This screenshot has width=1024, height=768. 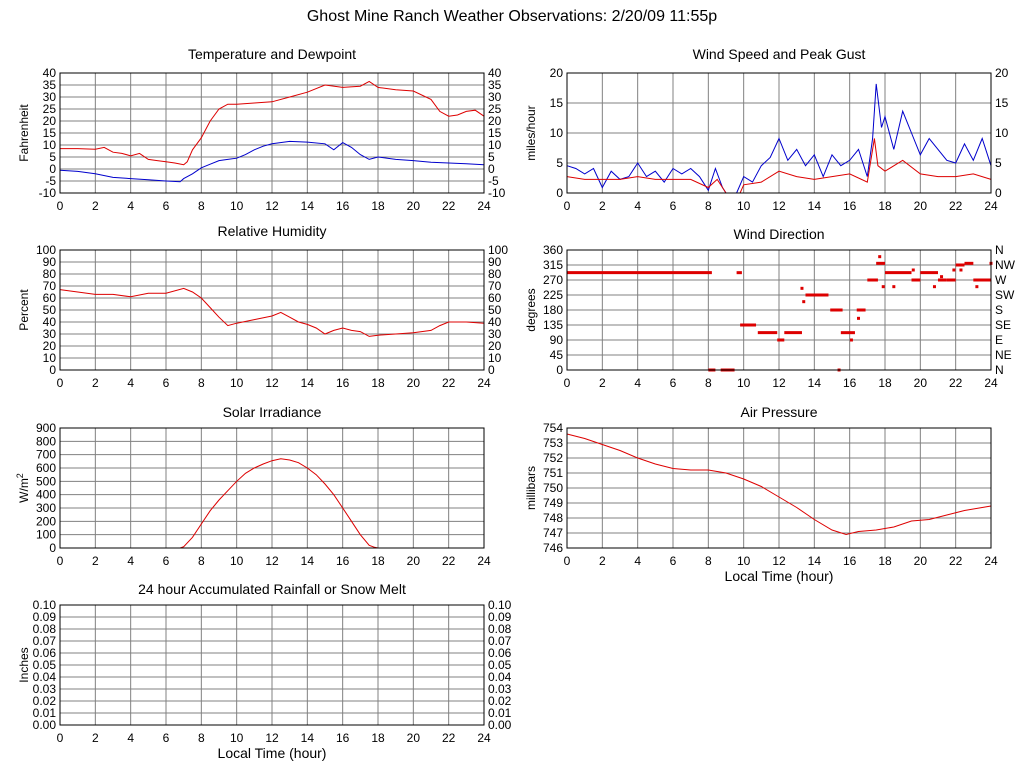 What do you see at coordinates (46, 521) in the screenshot?
I see `y-tick-label: 200` at bounding box center [46, 521].